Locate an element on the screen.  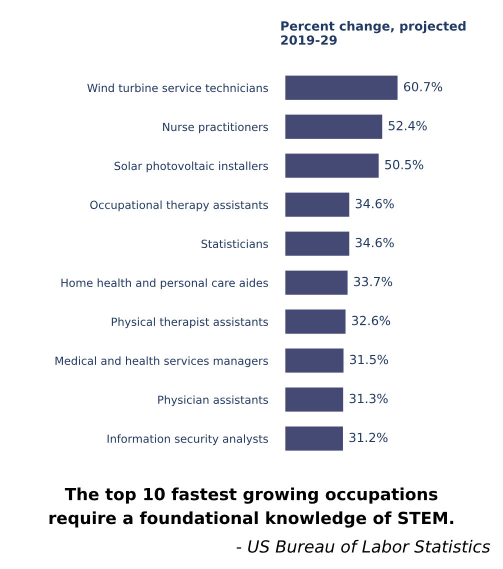
chart-title: Percent change, projected 2019-29 is located at coordinates (373, 33).